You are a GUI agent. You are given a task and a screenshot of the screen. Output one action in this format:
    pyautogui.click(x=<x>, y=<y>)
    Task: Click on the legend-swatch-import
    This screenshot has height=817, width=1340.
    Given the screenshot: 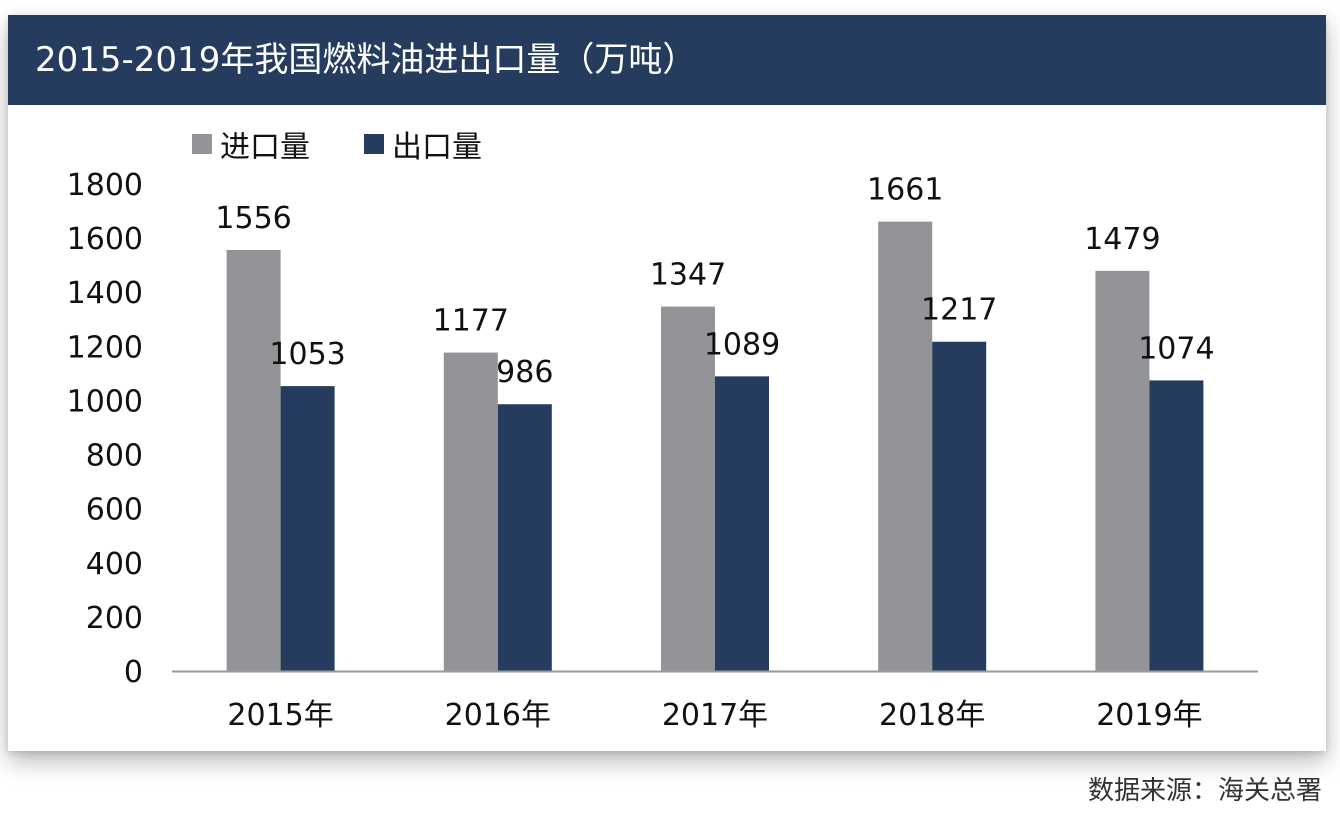 What is the action you would take?
    pyautogui.click(x=202, y=144)
    